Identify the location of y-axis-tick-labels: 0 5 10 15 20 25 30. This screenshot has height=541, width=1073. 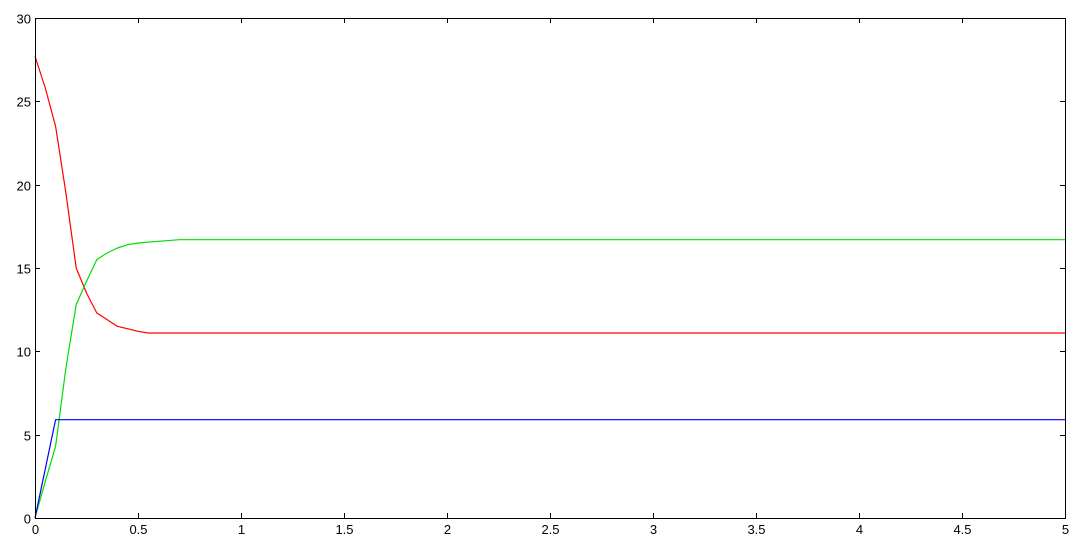
(24, 269).